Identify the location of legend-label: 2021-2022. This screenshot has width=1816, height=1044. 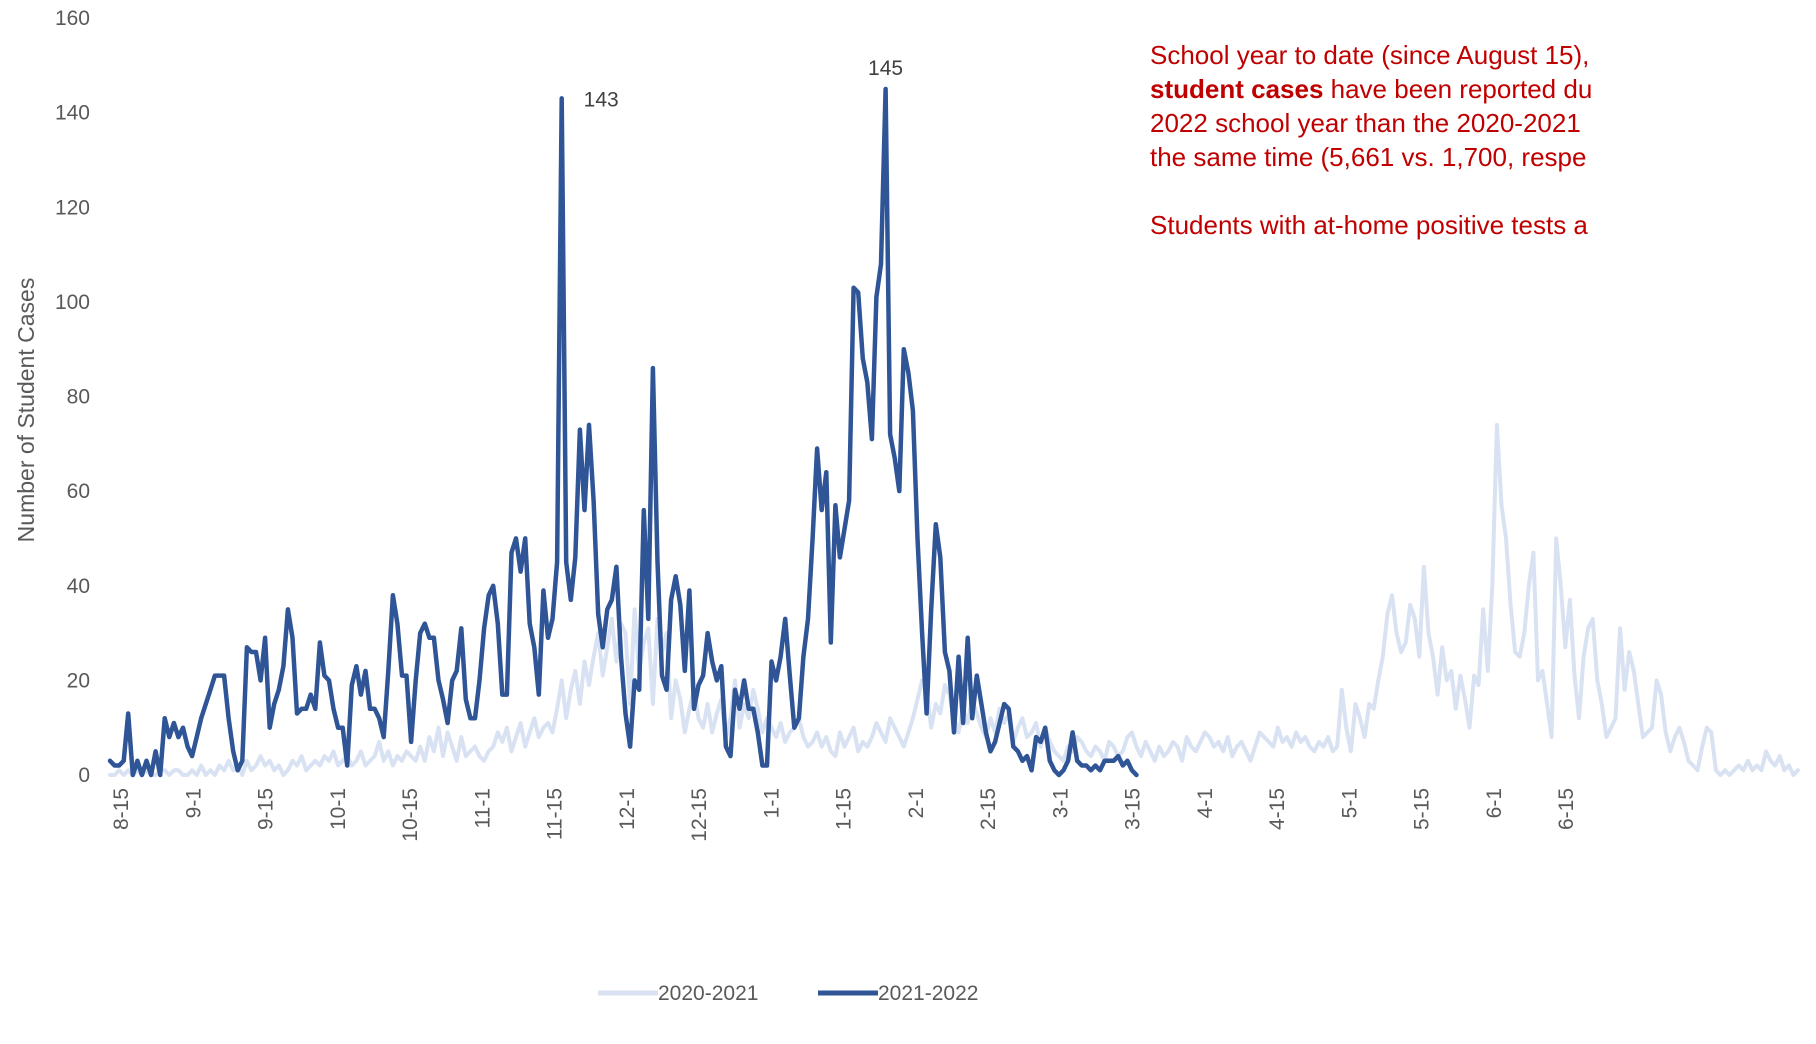
(928, 993).